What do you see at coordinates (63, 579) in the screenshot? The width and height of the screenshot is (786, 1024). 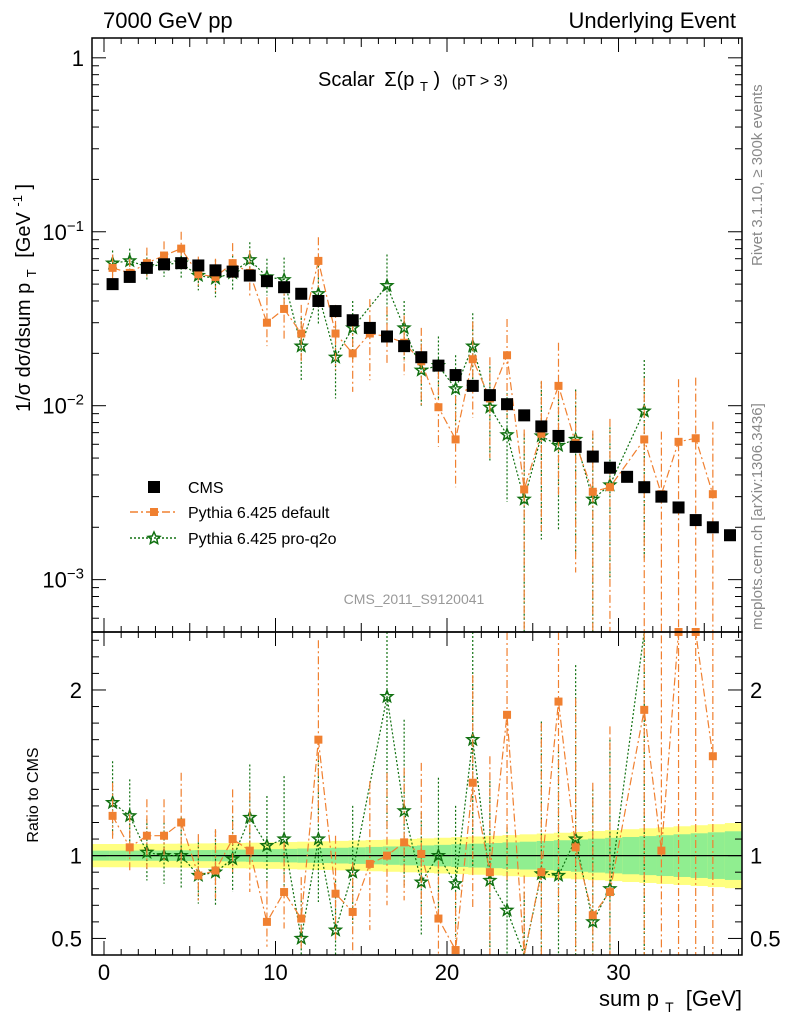 I see `main-ytick-label: 10⁻³` at bounding box center [63, 579].